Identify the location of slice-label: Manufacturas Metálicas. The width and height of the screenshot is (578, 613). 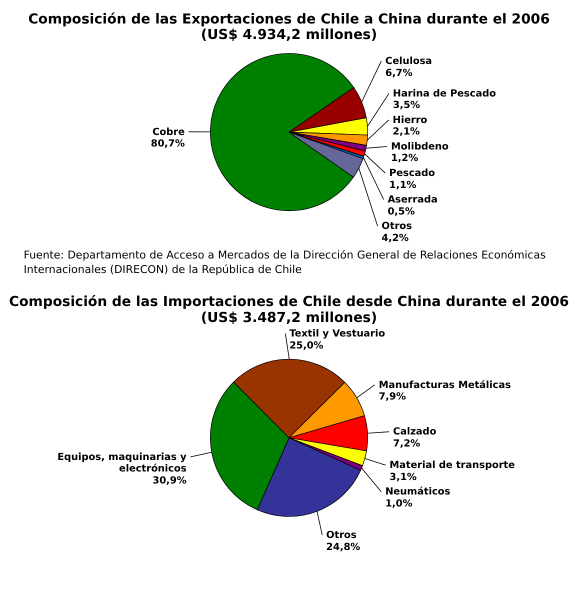
(445, 385).